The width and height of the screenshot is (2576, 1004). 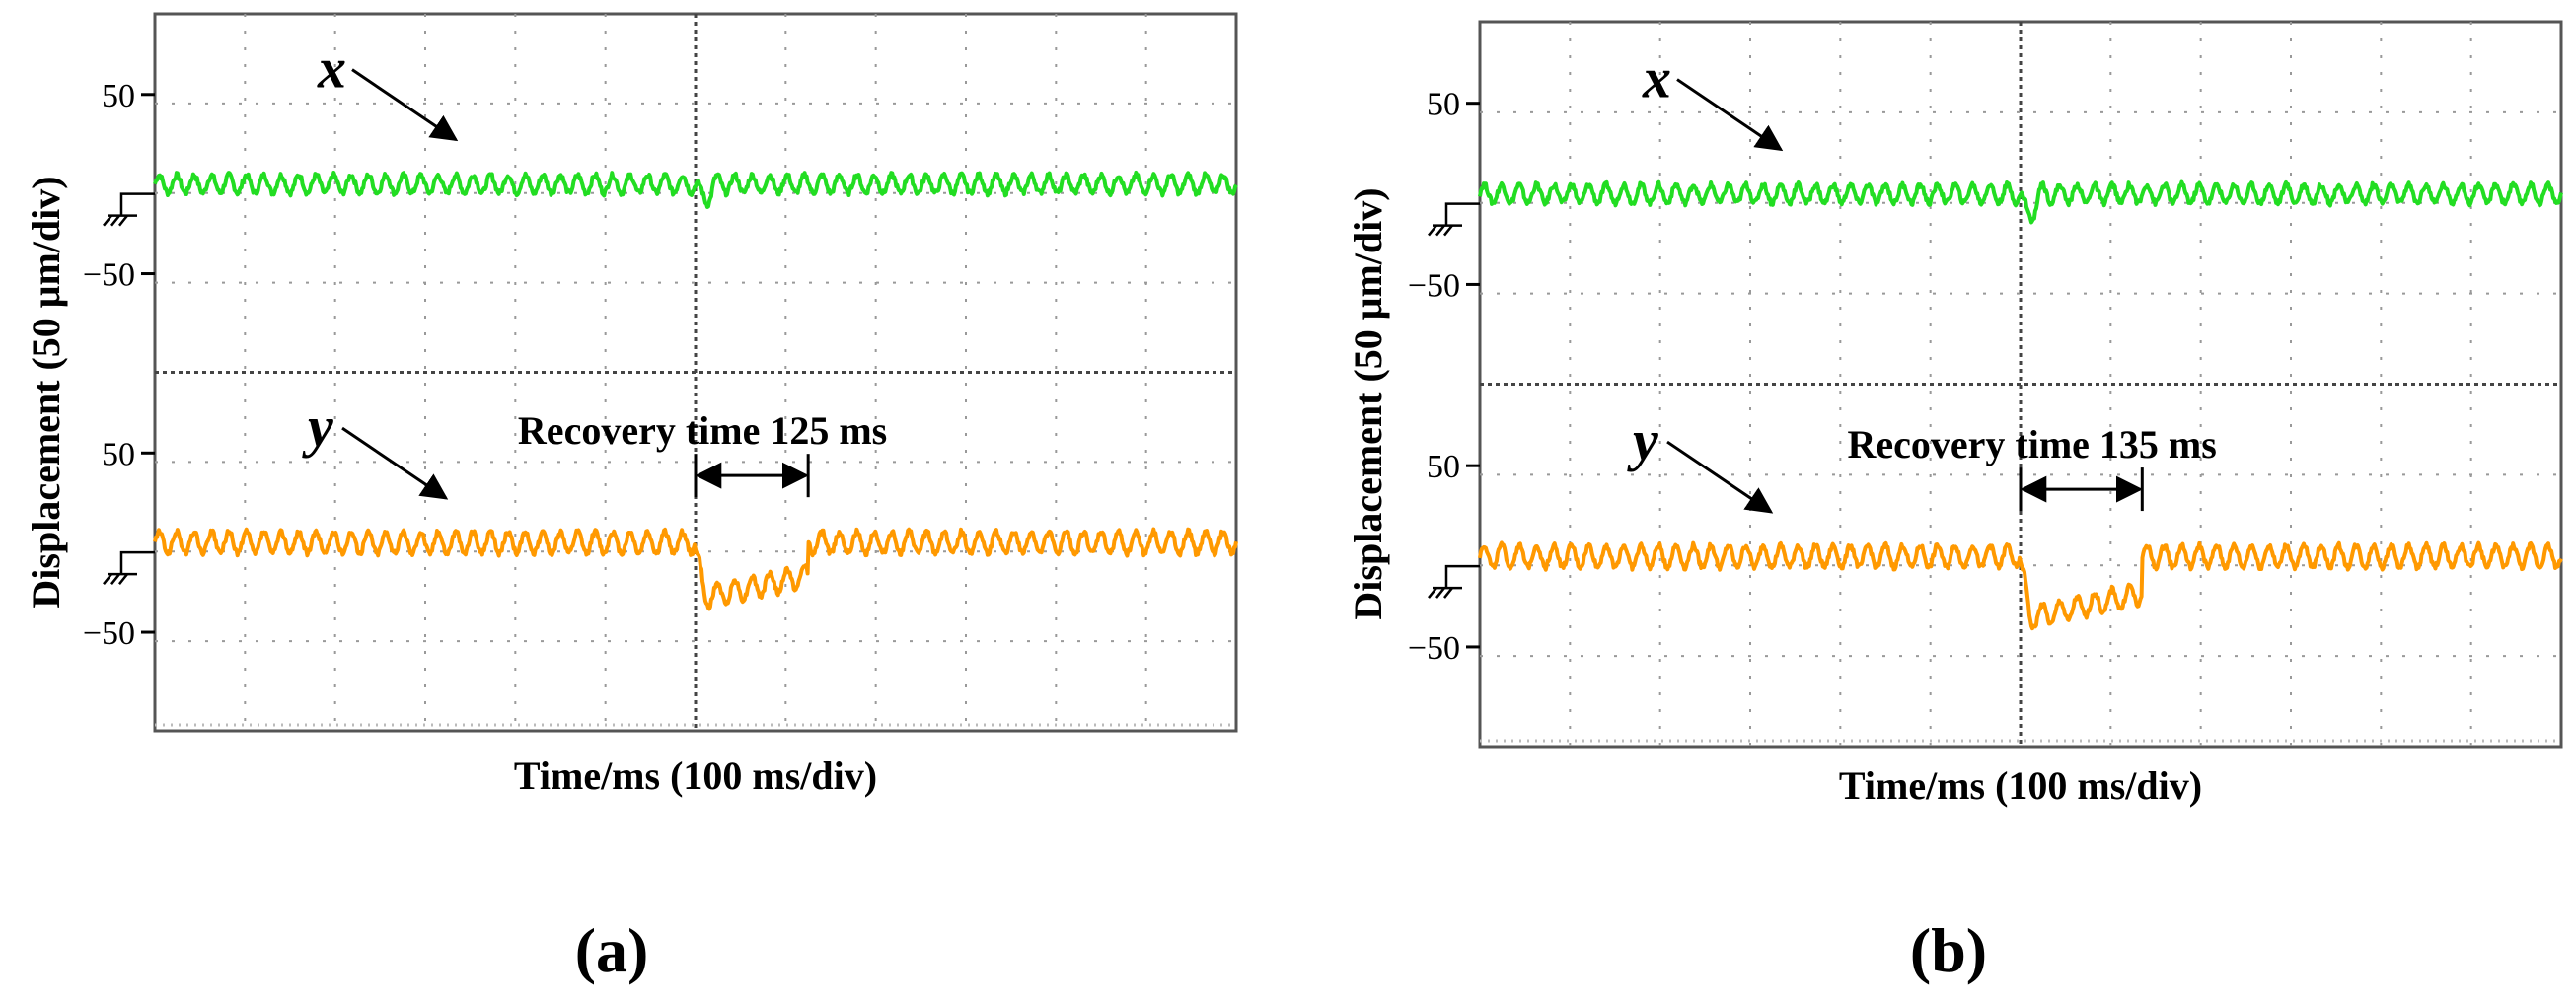 What do you see at coordinates (702, 430) in the screenshot?
I see `recovery-time-label: Recovery time 125 ms` at bounding box center [702, 430].